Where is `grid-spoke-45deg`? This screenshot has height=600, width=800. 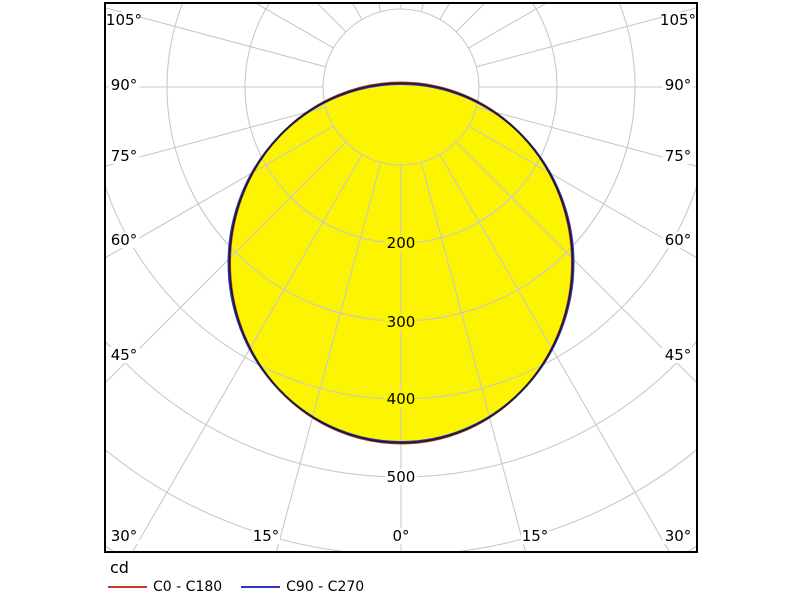 grid-spoke-45deg is located at coordinates (575, 262).